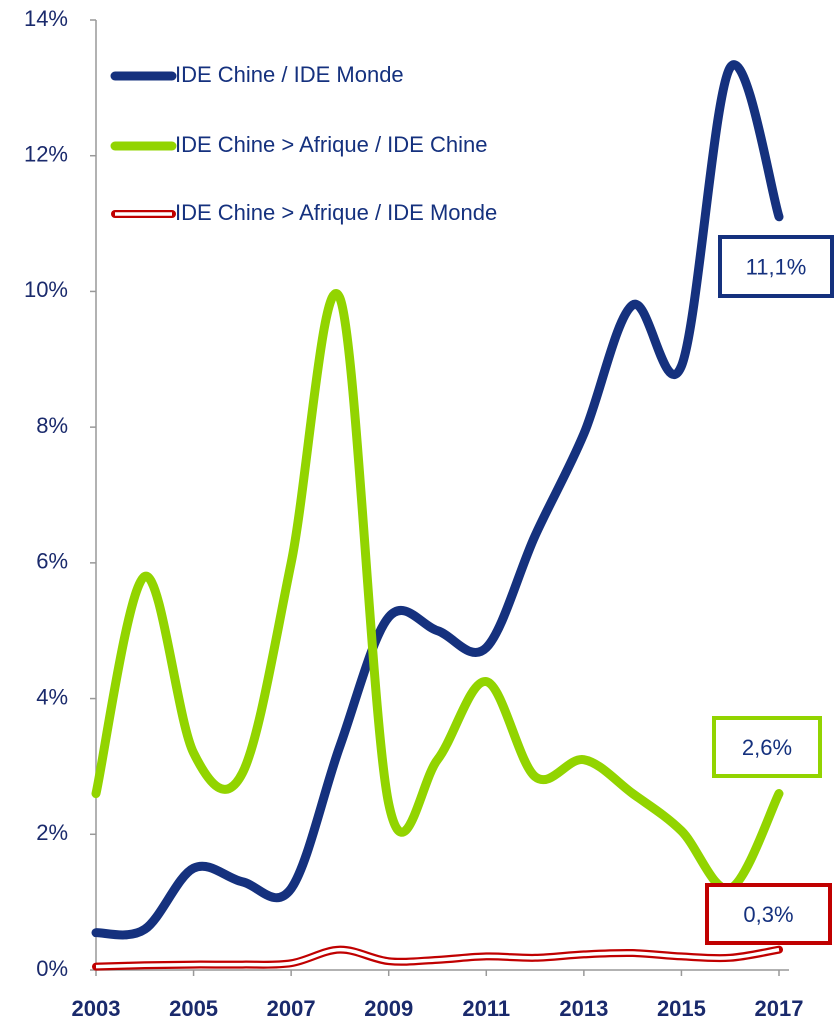 This screenshot has width=836, height=1026. I want to click on x-tick-label: 2017, so click(779, 1008).